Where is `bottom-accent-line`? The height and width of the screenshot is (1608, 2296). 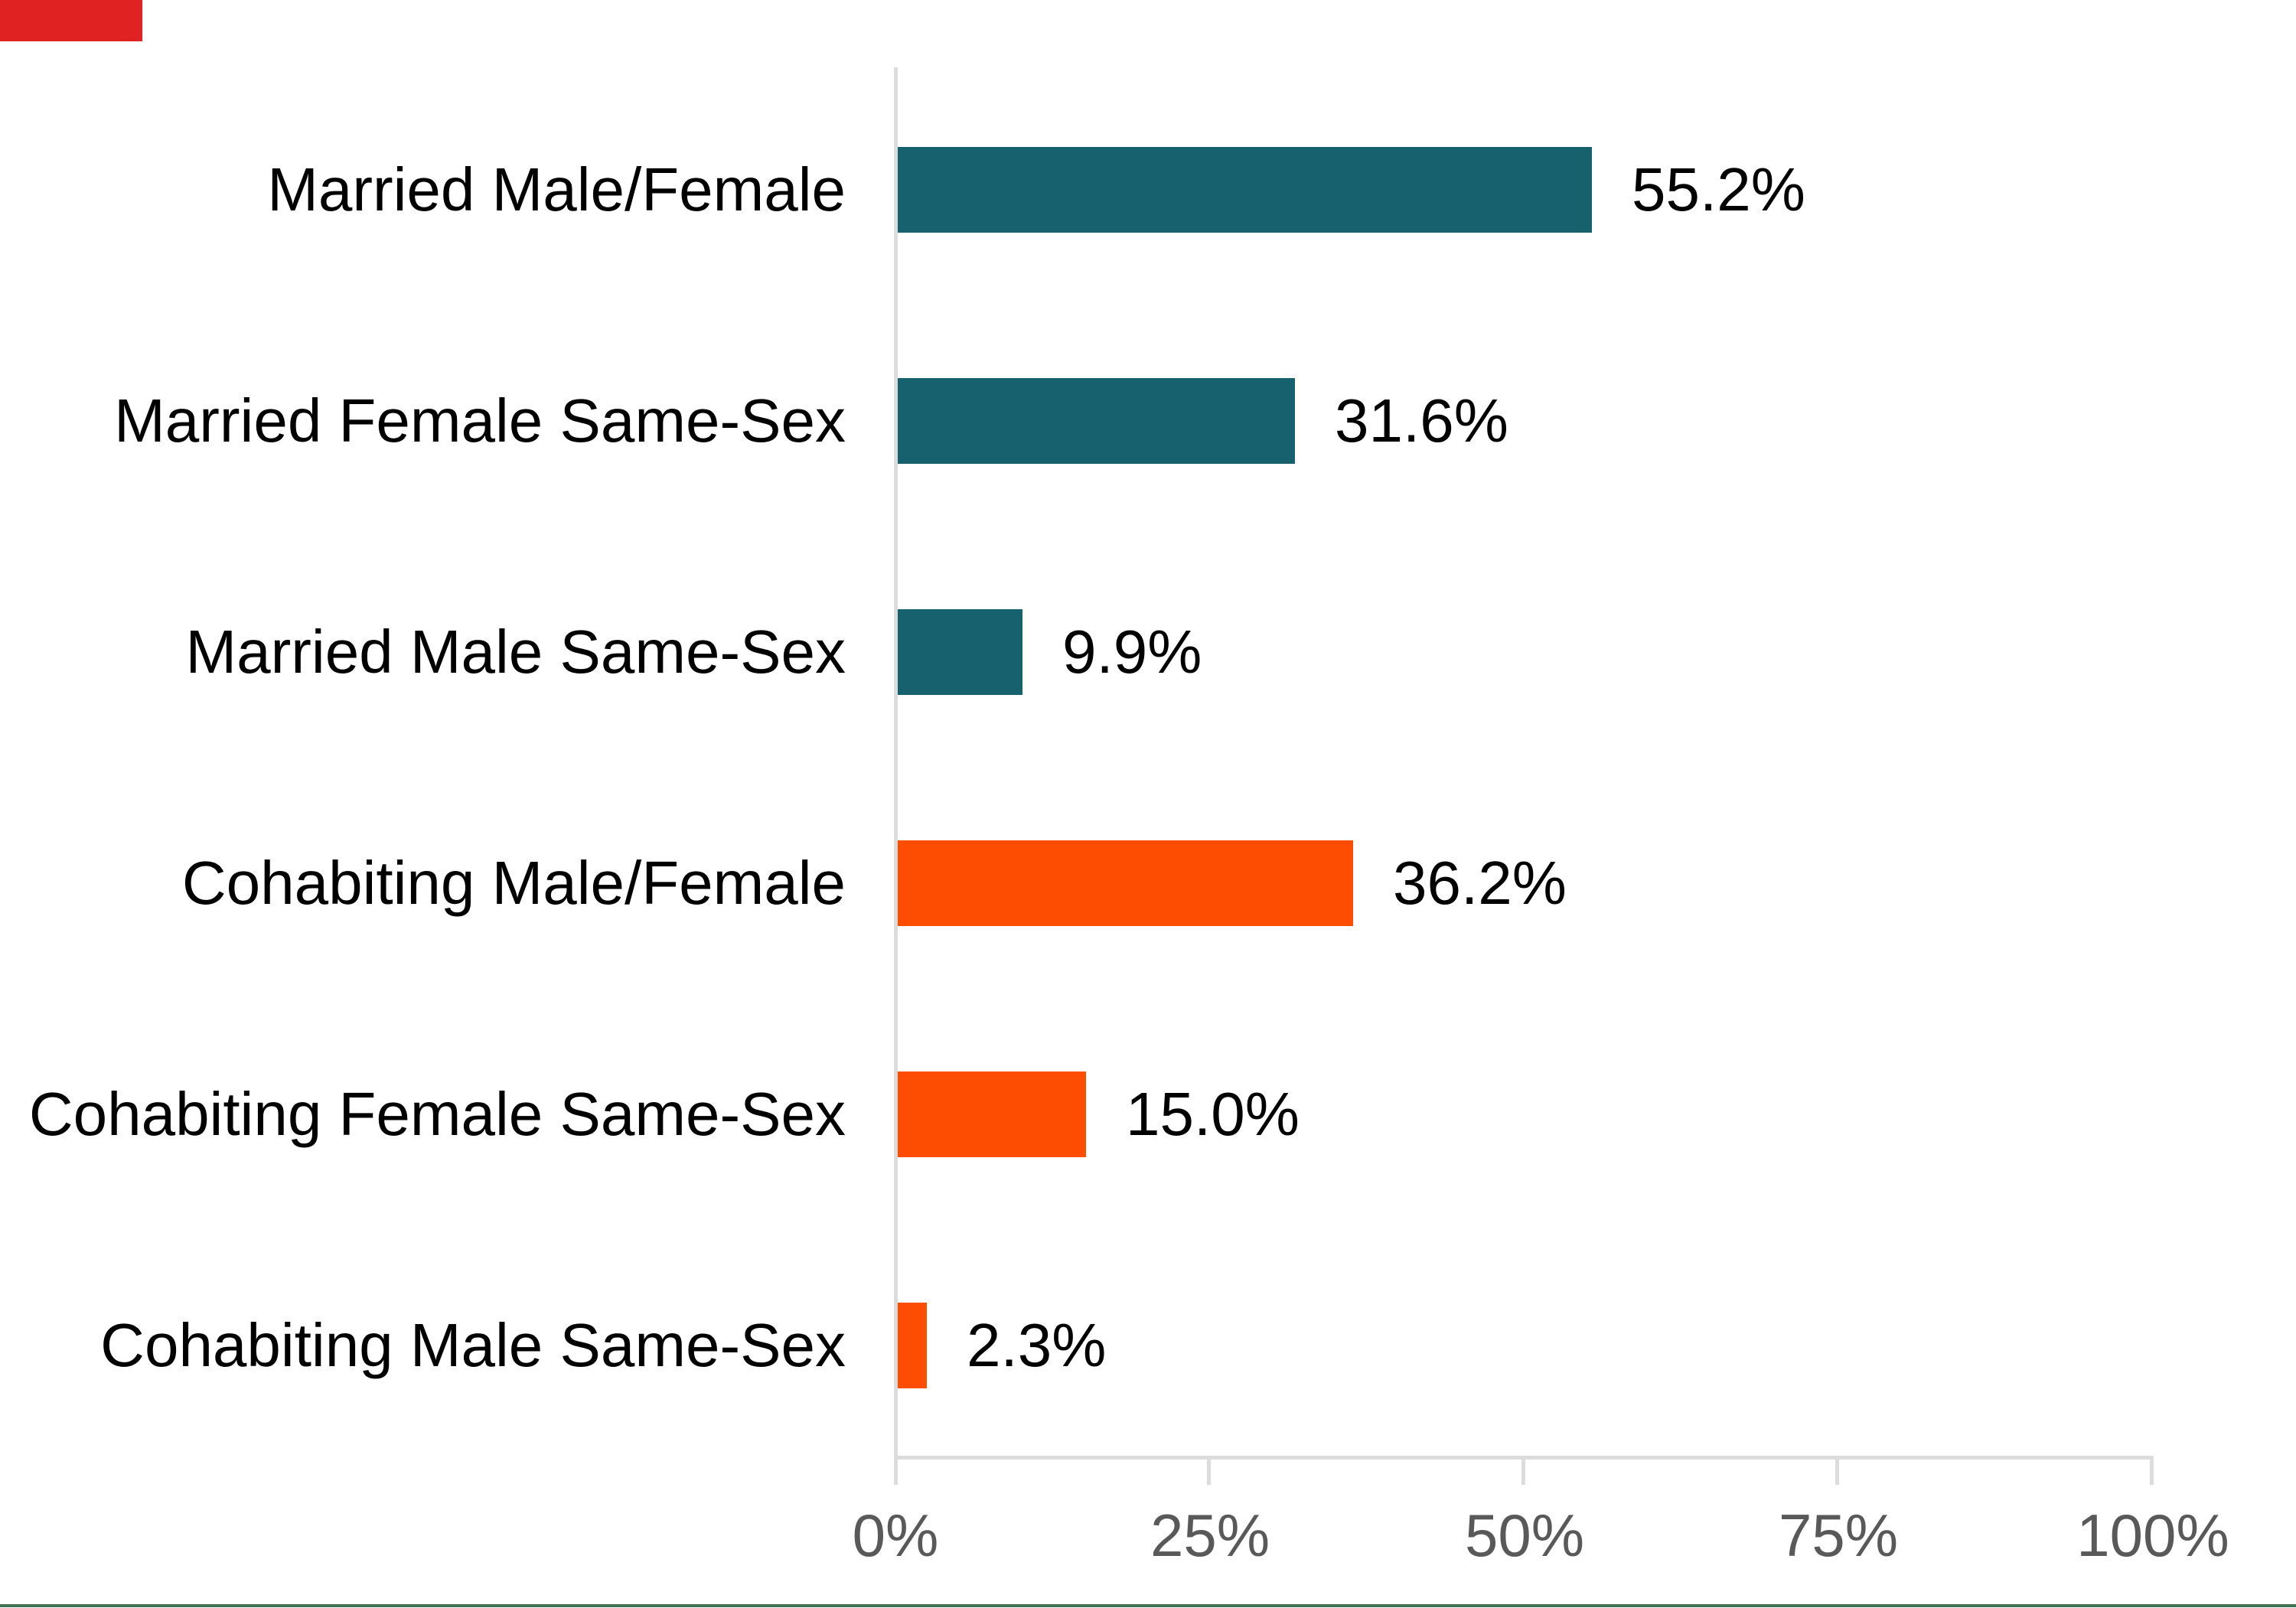 bottom-accent-line is located at coordinates (1148, 1605).